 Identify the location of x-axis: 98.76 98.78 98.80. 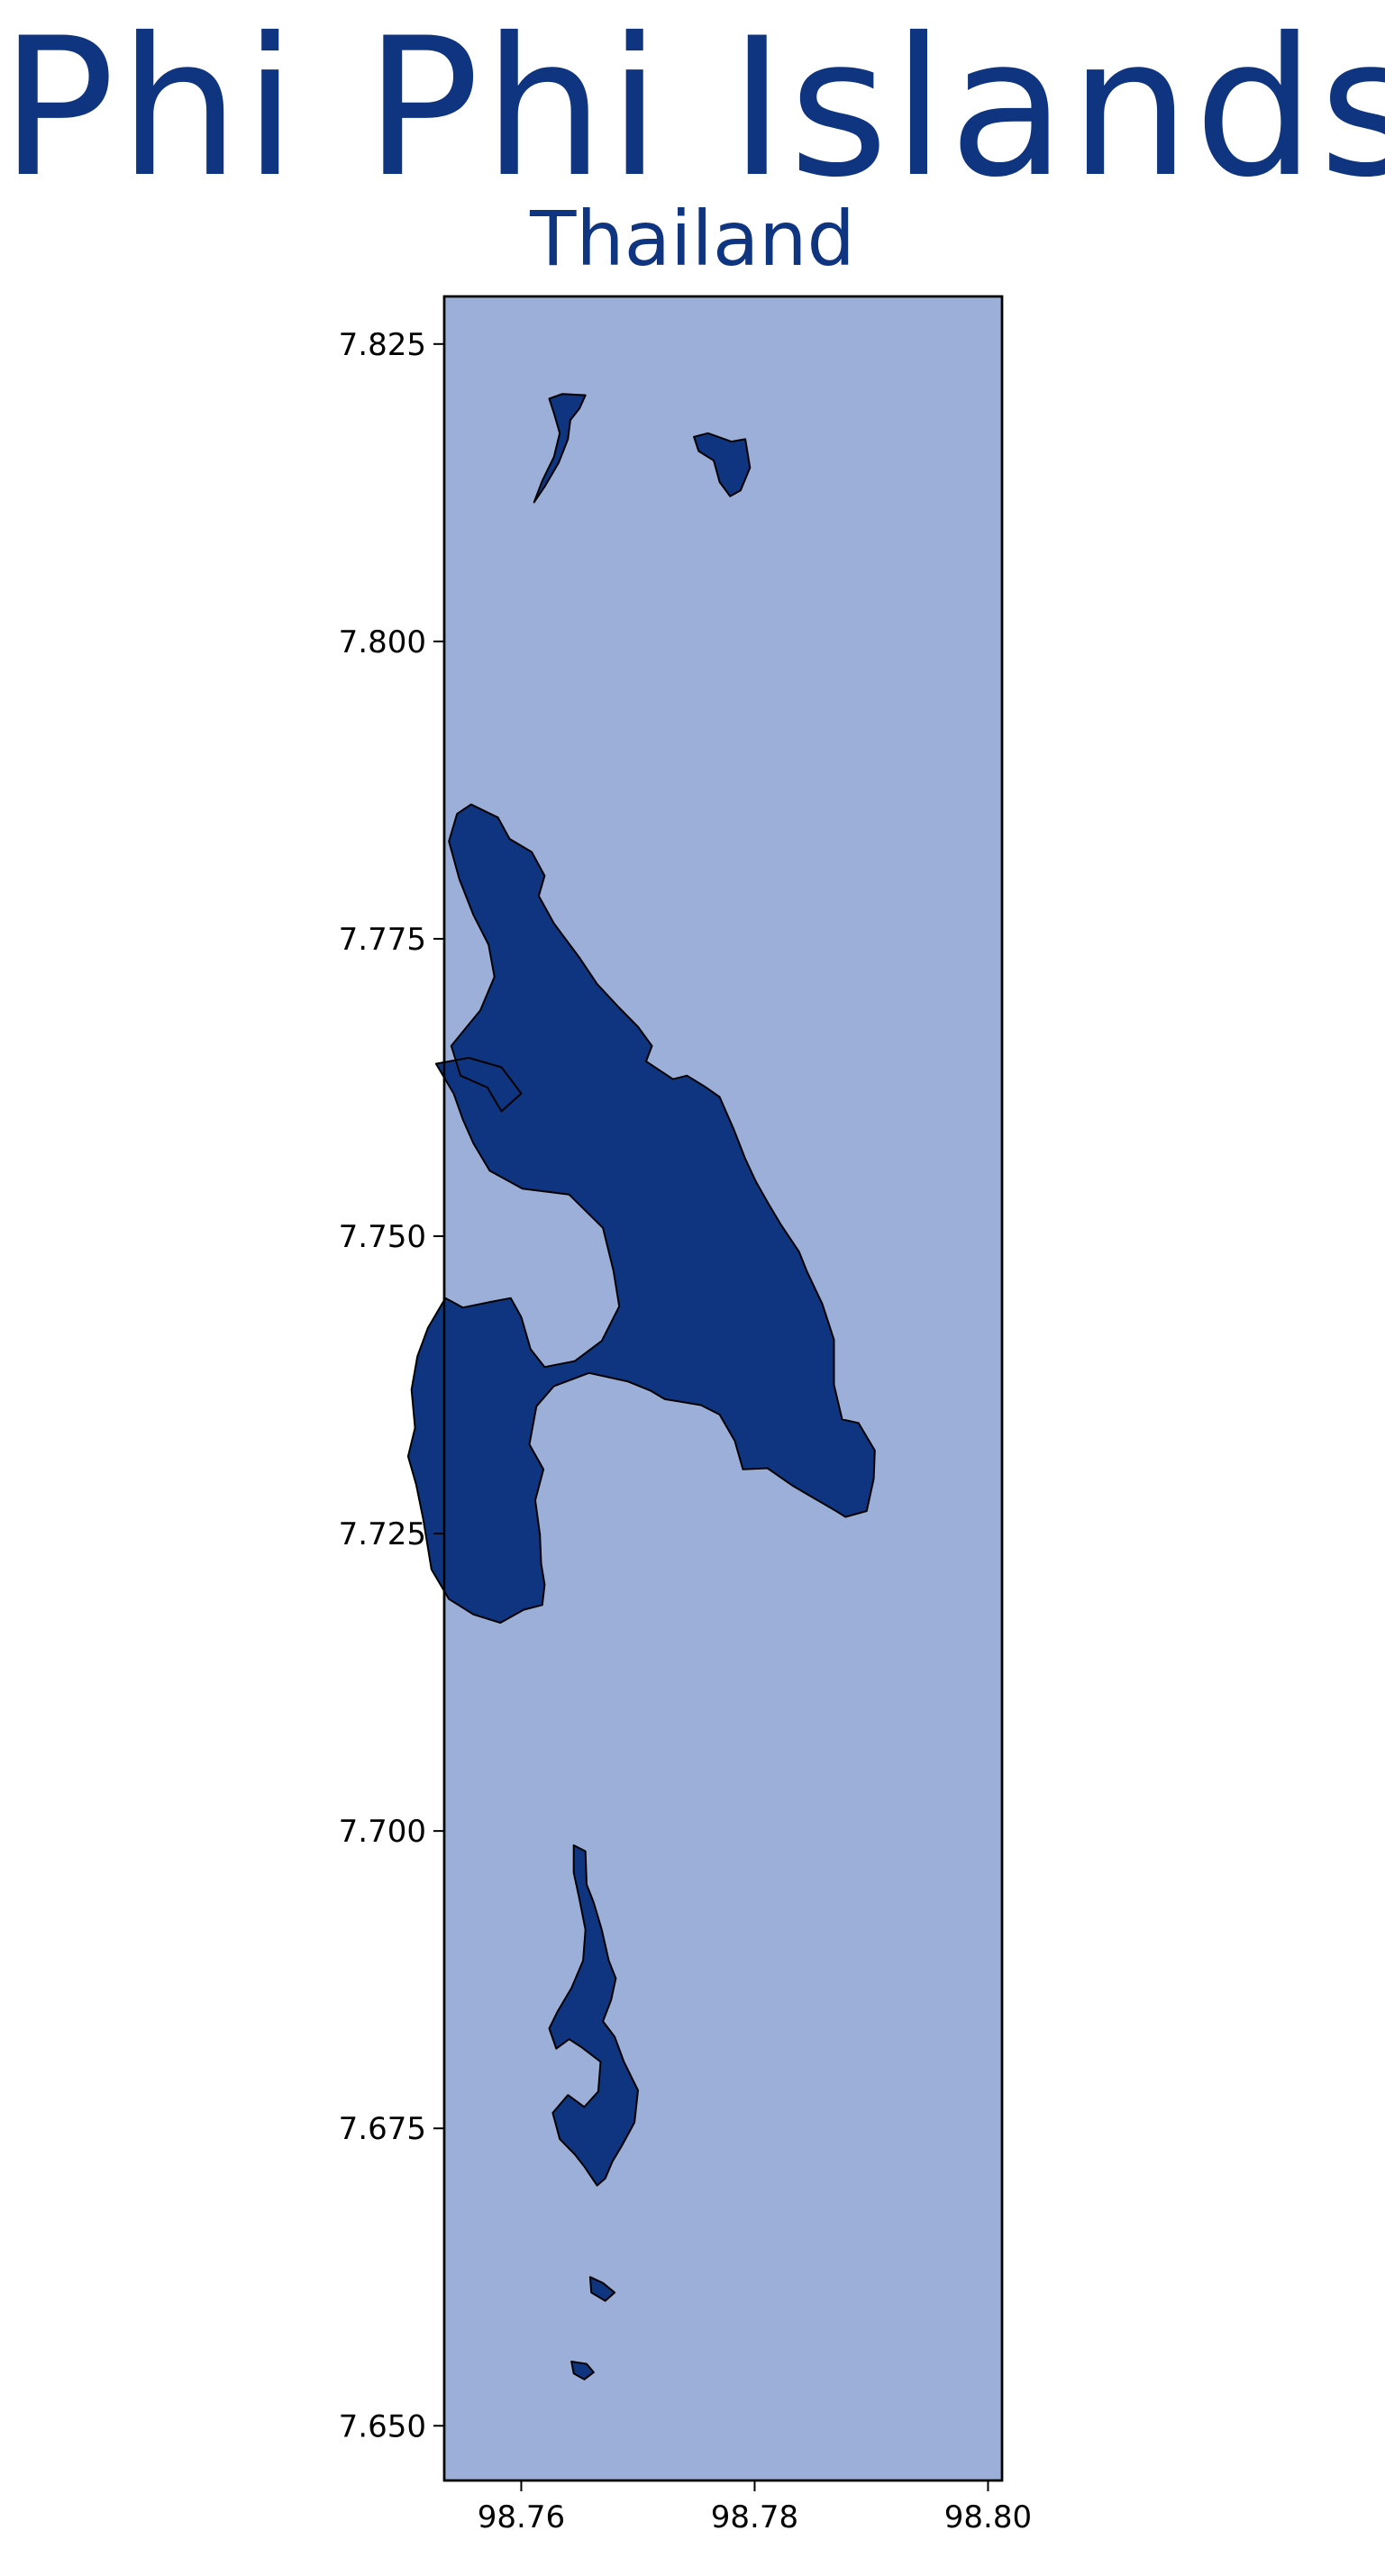
(755, 2507).